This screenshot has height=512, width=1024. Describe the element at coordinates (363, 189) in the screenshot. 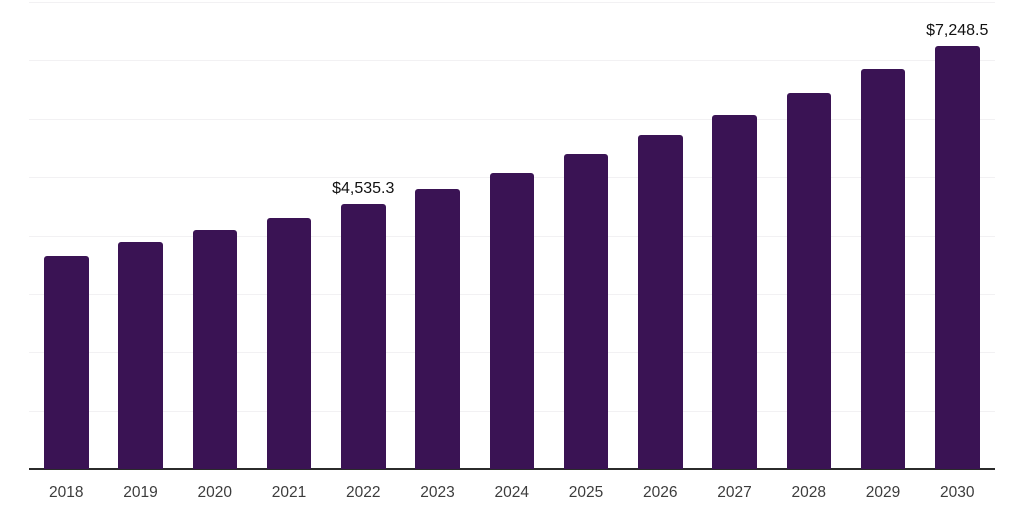

I see `data-label-2022: $4,535.3` at that location.